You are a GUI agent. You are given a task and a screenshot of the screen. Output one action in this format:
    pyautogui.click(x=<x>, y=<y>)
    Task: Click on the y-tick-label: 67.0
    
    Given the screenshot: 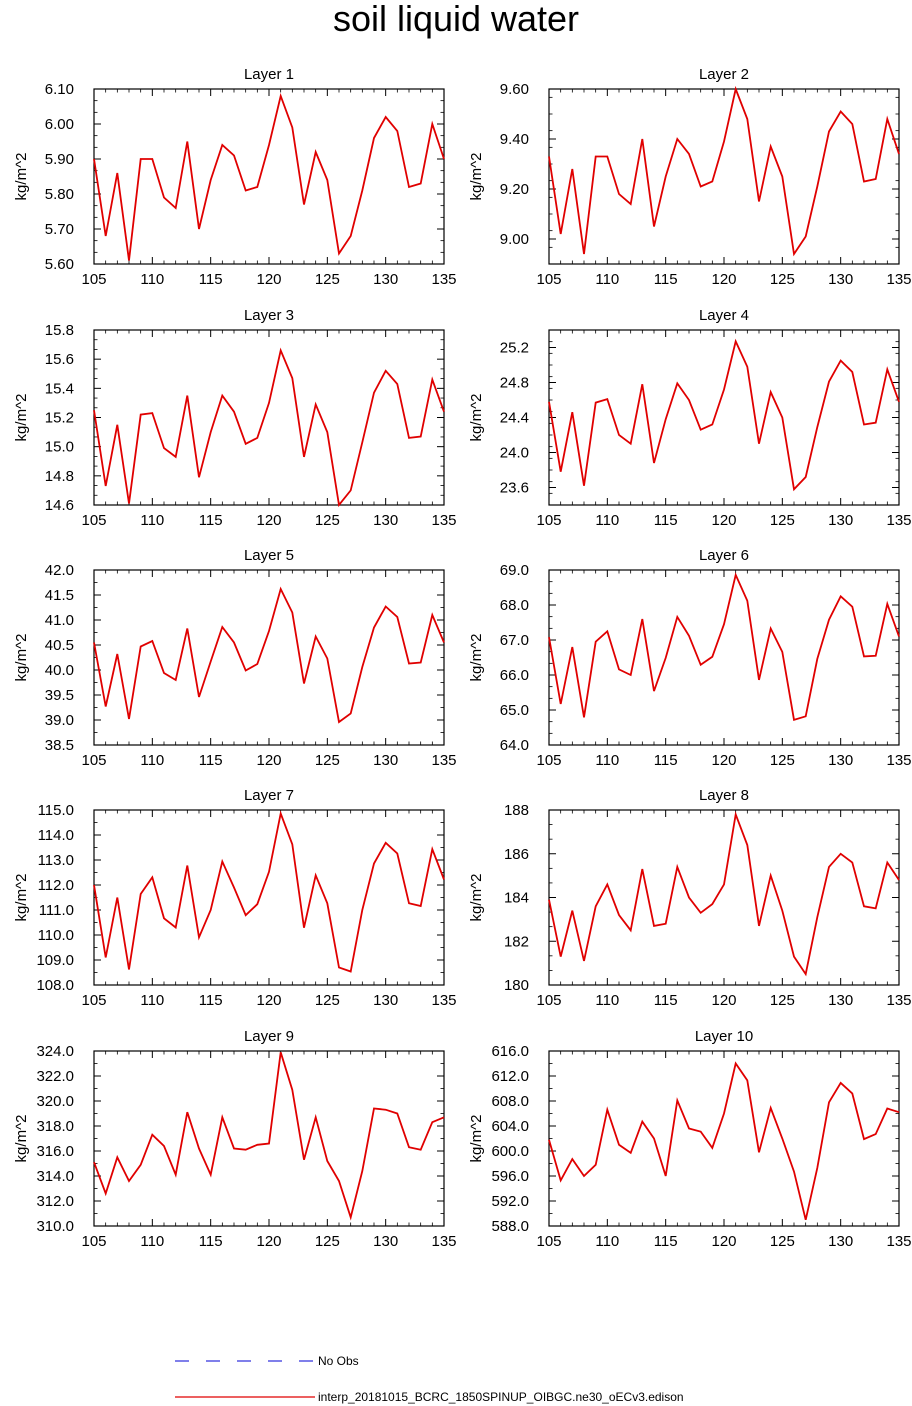 What is the action you would take?
    pyautogui.click(x=514, y=640)
    